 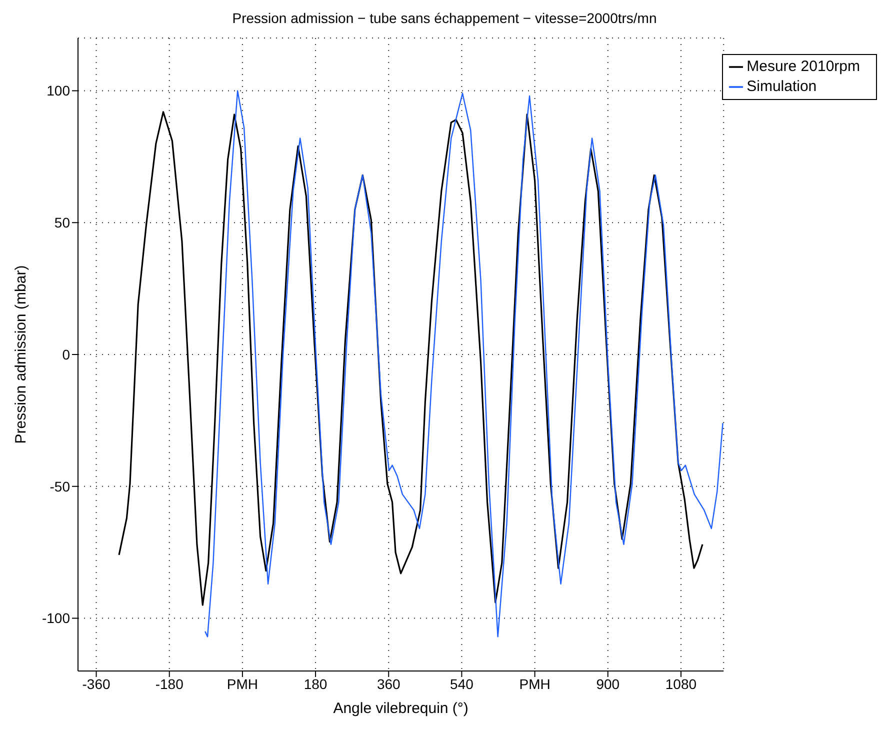 What do you see at coordinates (803, 66) in the screenshot?
I see `legend-label: Mesure 2010rpm` at bounding box center [803, 66].